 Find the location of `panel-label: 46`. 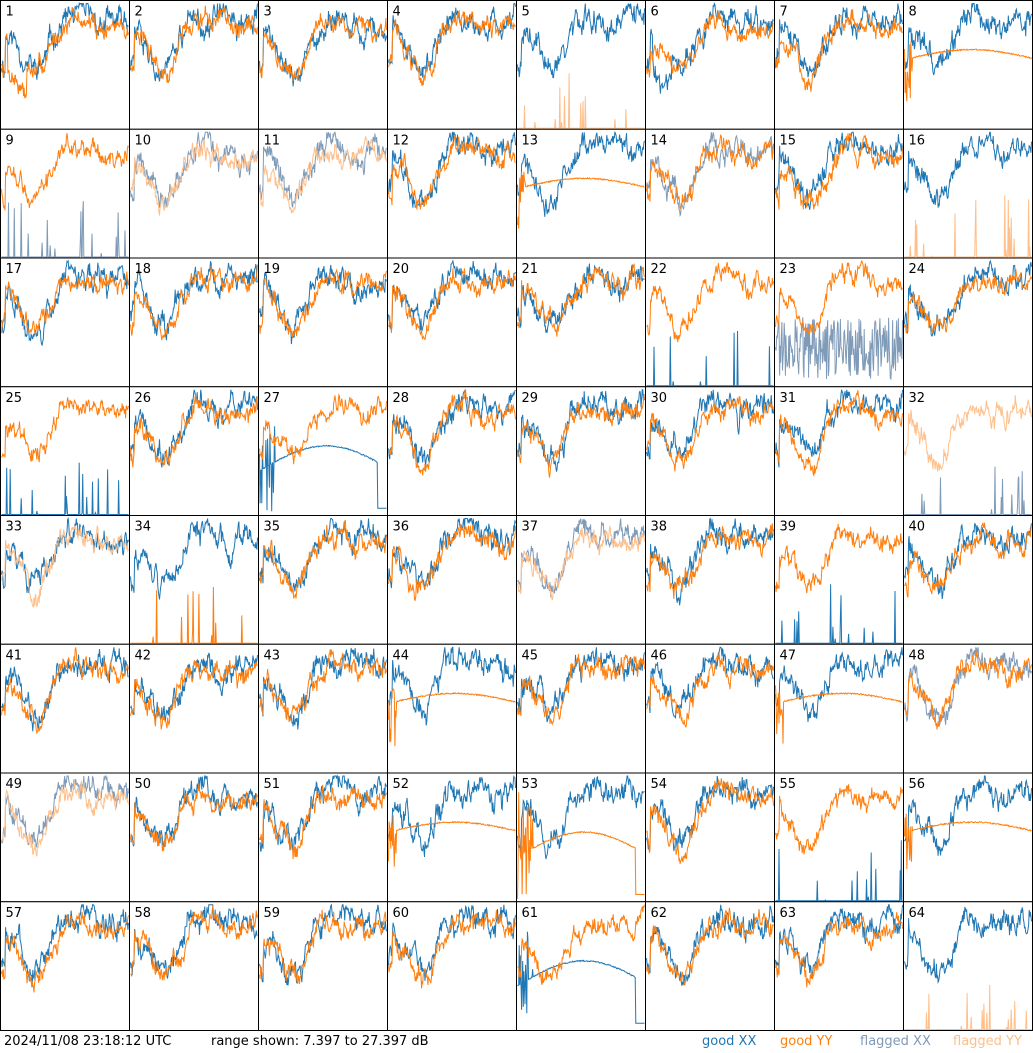

panel-label: 46 is located at coordinates (659, 655).